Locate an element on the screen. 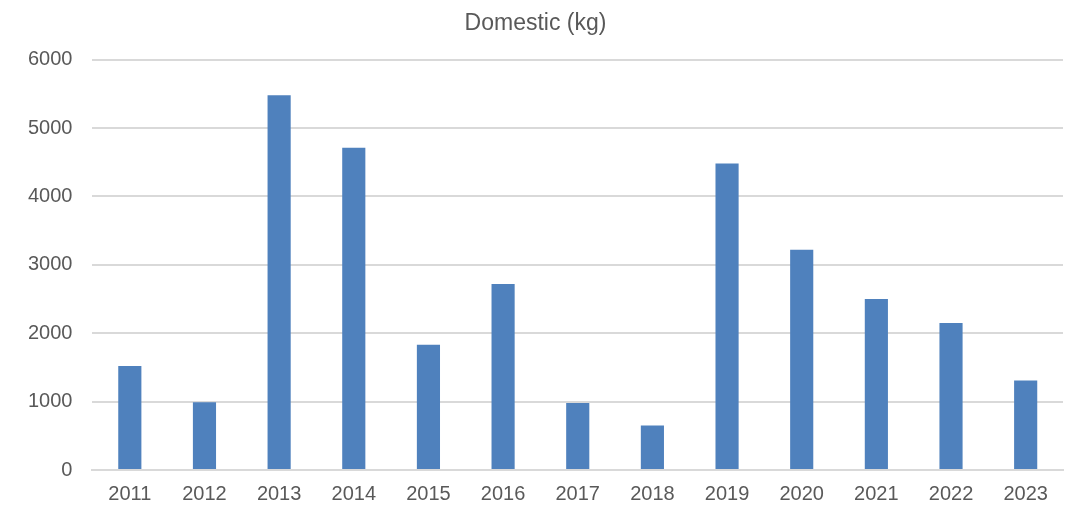 Image resolution: width=1069 pixels, height=526 pixels. x-tick-label: 2013 is located at coordinates (279, 492).